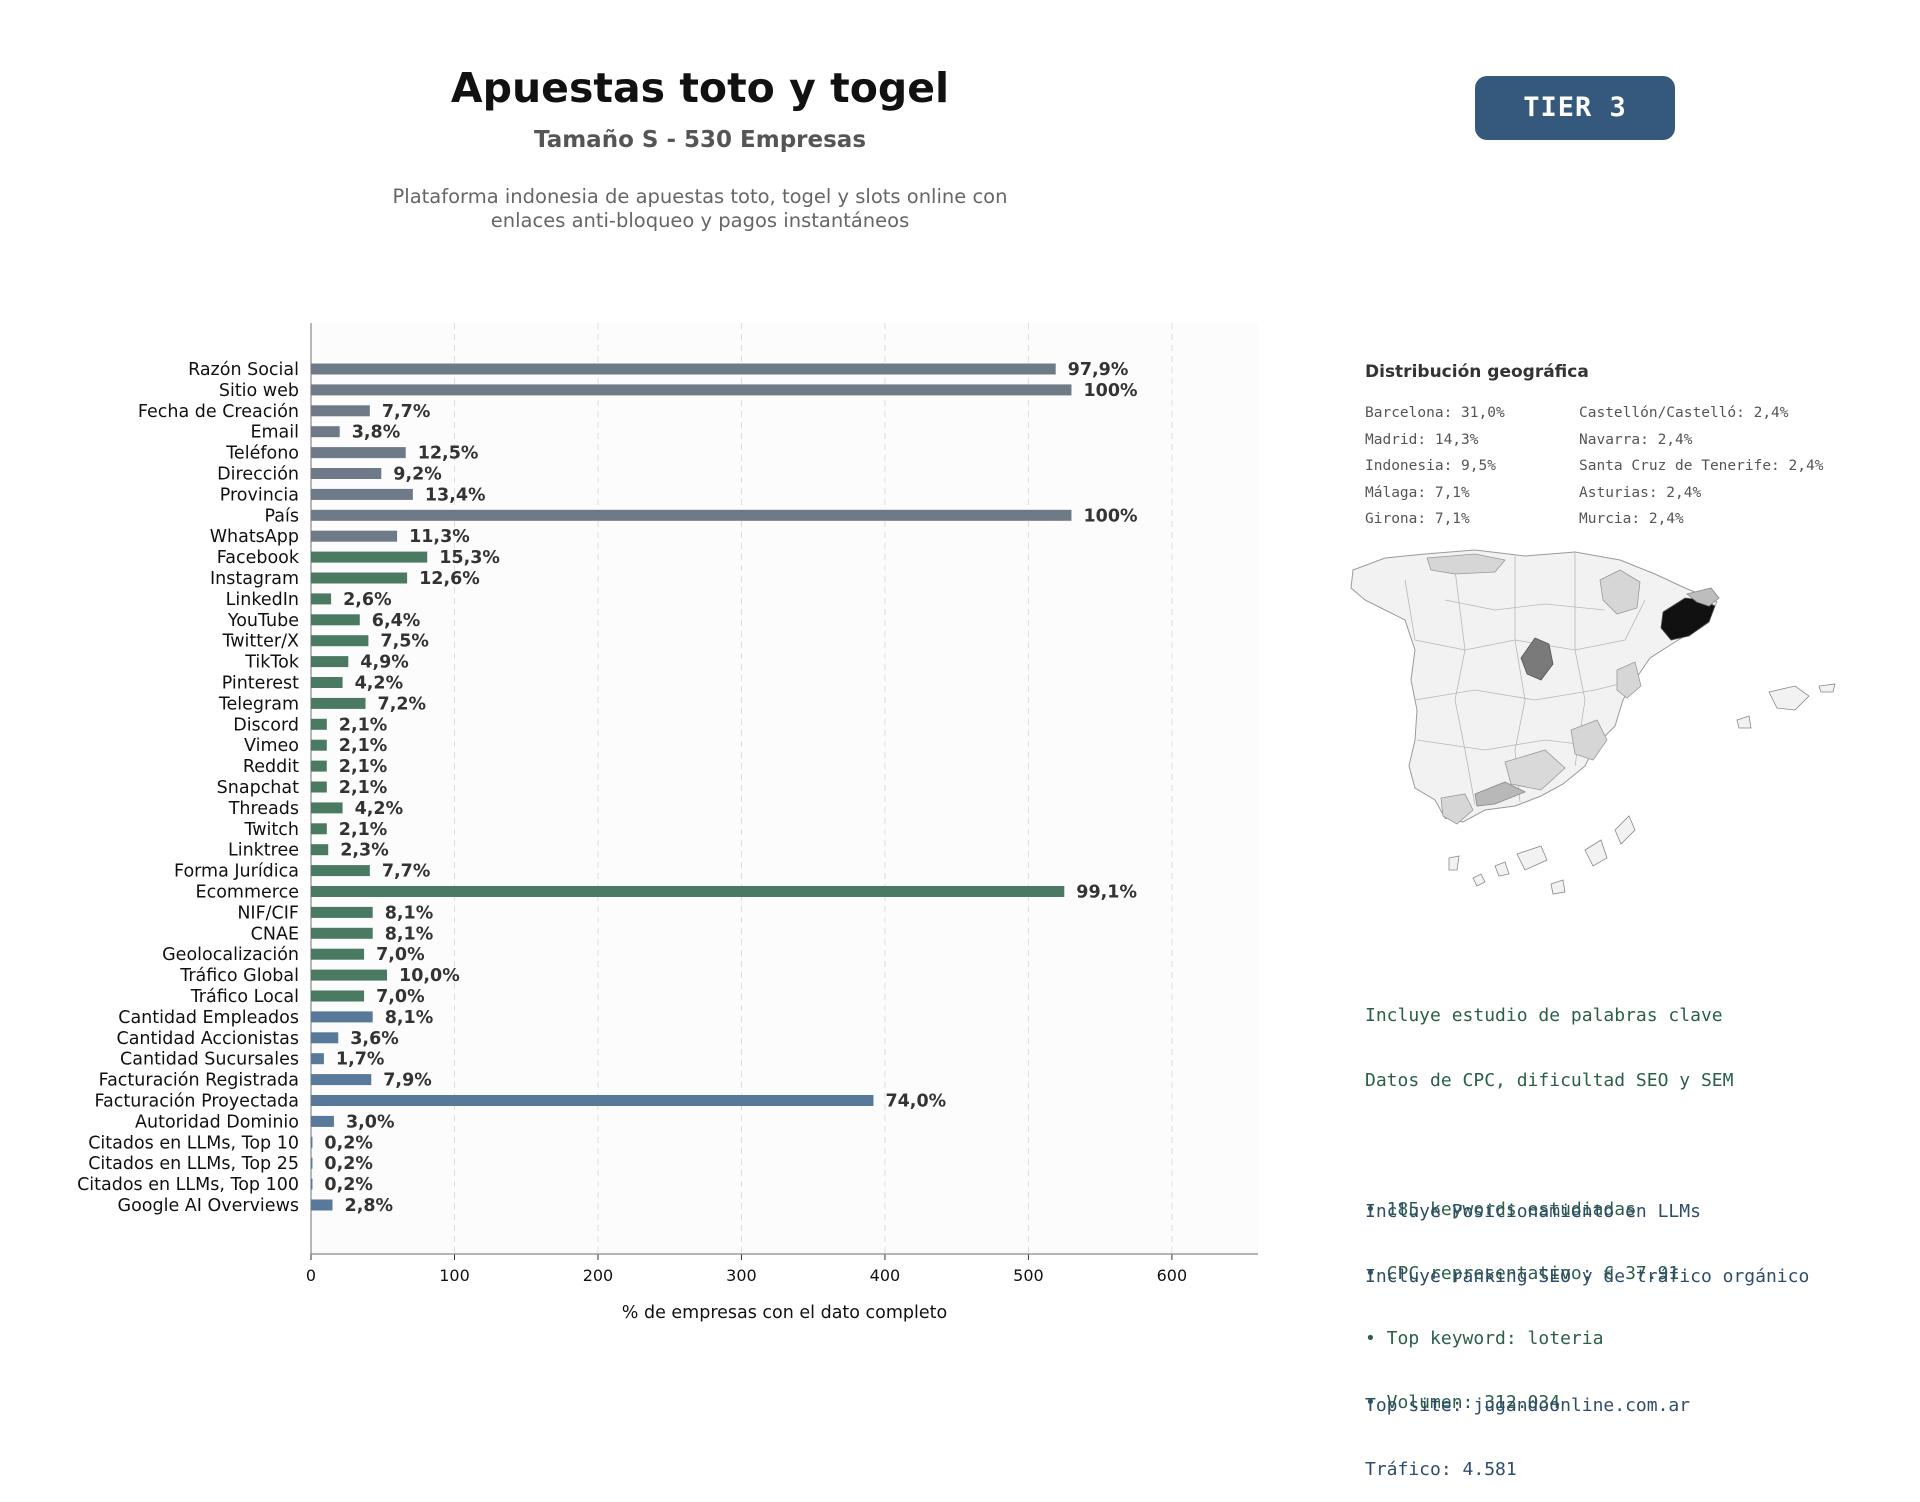 This screenshot has width=1920, height=1502. I want to click on geo-item: Asturias: 2,4%, so click(1640, 492).